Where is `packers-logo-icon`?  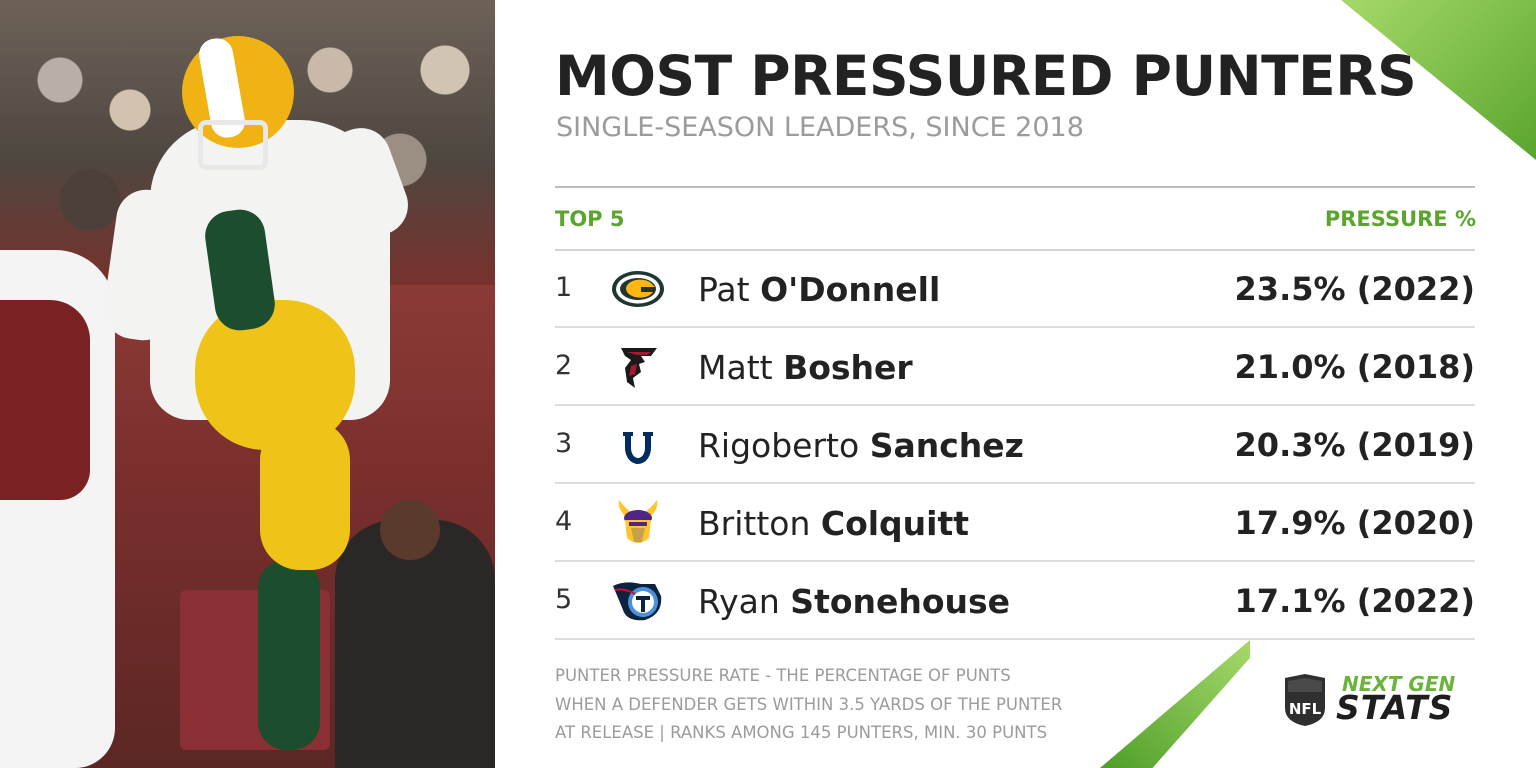 packers-logo-icon is located at coordinates (638, 289).